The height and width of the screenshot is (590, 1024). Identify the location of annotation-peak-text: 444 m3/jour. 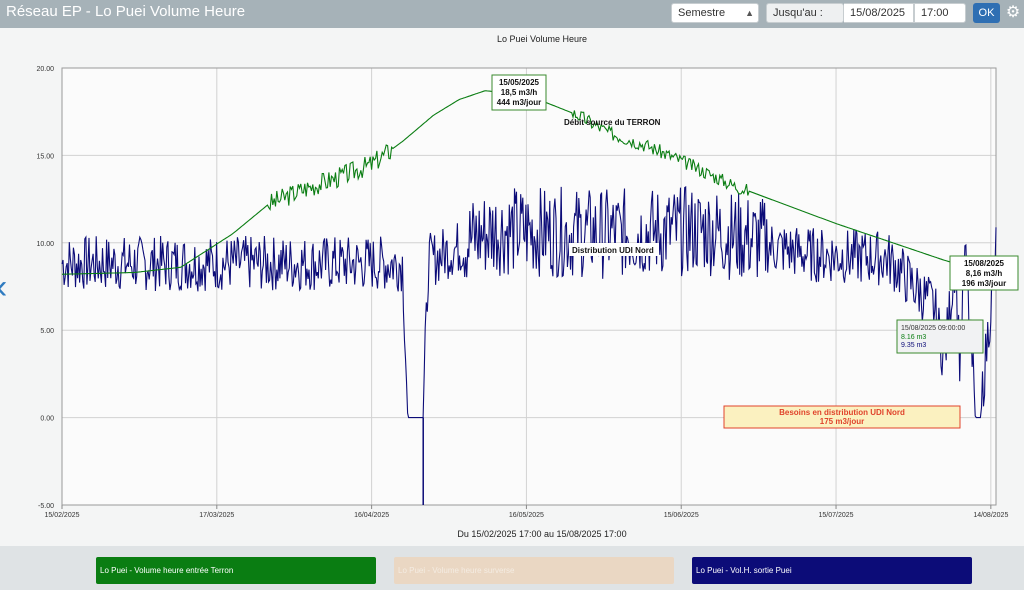
(519, 102).